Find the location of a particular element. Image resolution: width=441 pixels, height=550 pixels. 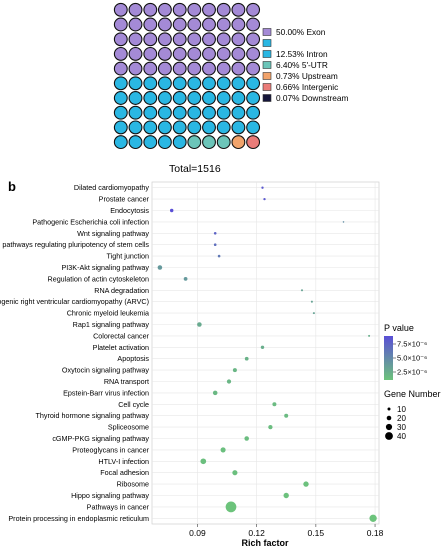

pathway-label: Proteoglycans in cancer is located at coordinates (110, 449).